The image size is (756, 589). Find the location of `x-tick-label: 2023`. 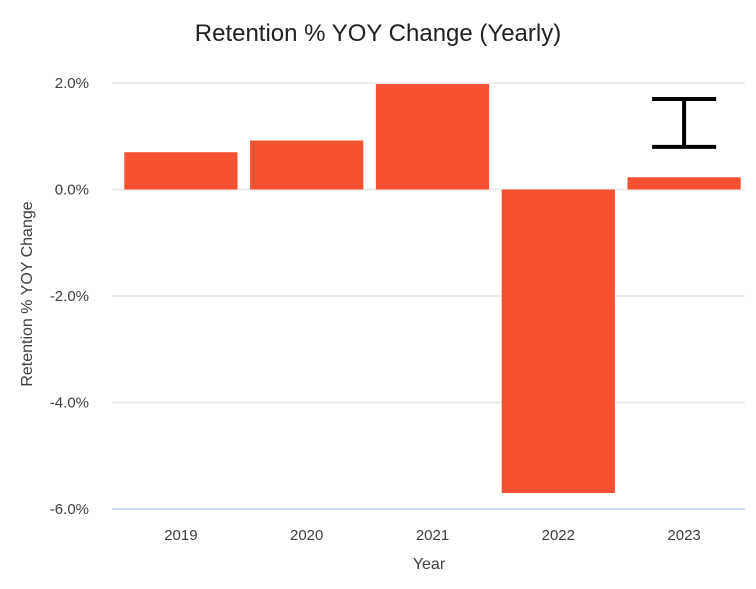

x-tick-label: 2023 is located at coordinates (683, 535).